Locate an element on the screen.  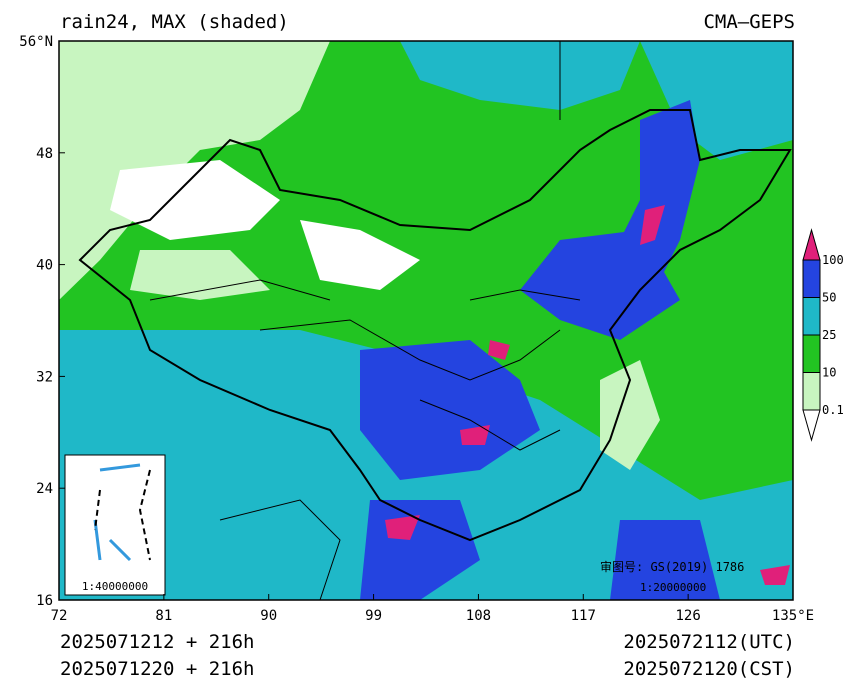
y-tick-label: 32 is located at coordinates (44, 377).